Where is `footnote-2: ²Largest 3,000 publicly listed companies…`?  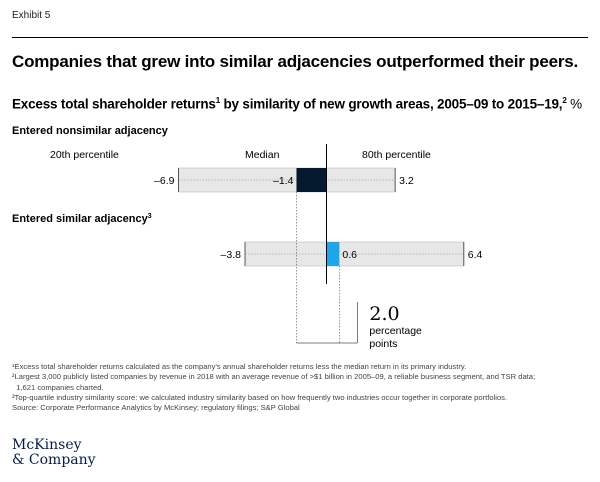 footnote-2: ²Largest 3,000 publicly listed companies… is located at coordinates (274, 377).